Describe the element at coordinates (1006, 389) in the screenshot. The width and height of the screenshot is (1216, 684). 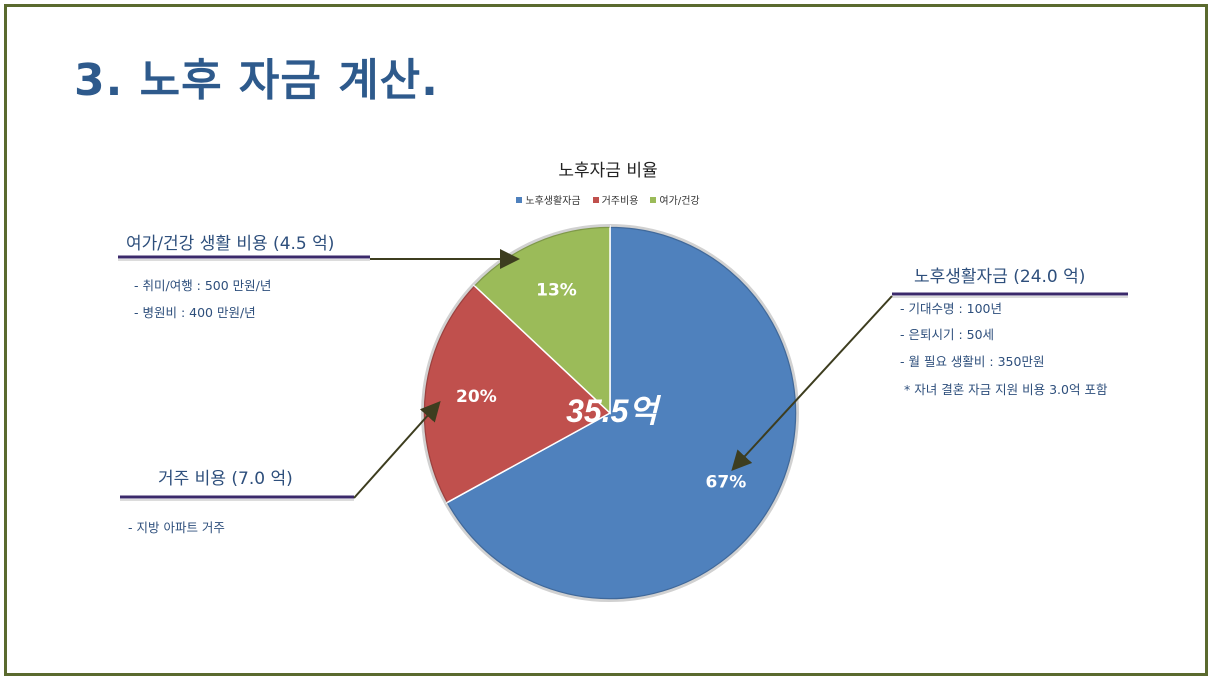
I see `living-item-wedding-note: * 자녀 결혼 자금 지원 비용 3.0억 포함` at that location.